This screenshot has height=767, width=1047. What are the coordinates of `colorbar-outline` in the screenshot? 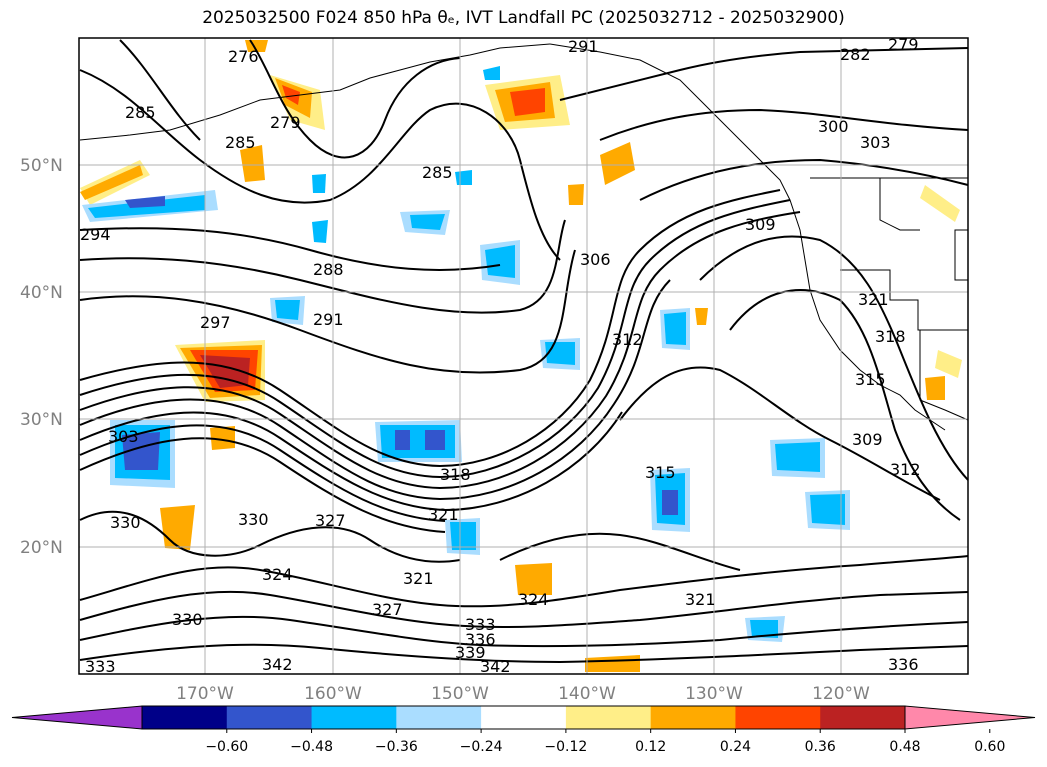 It's located at (523, 717).